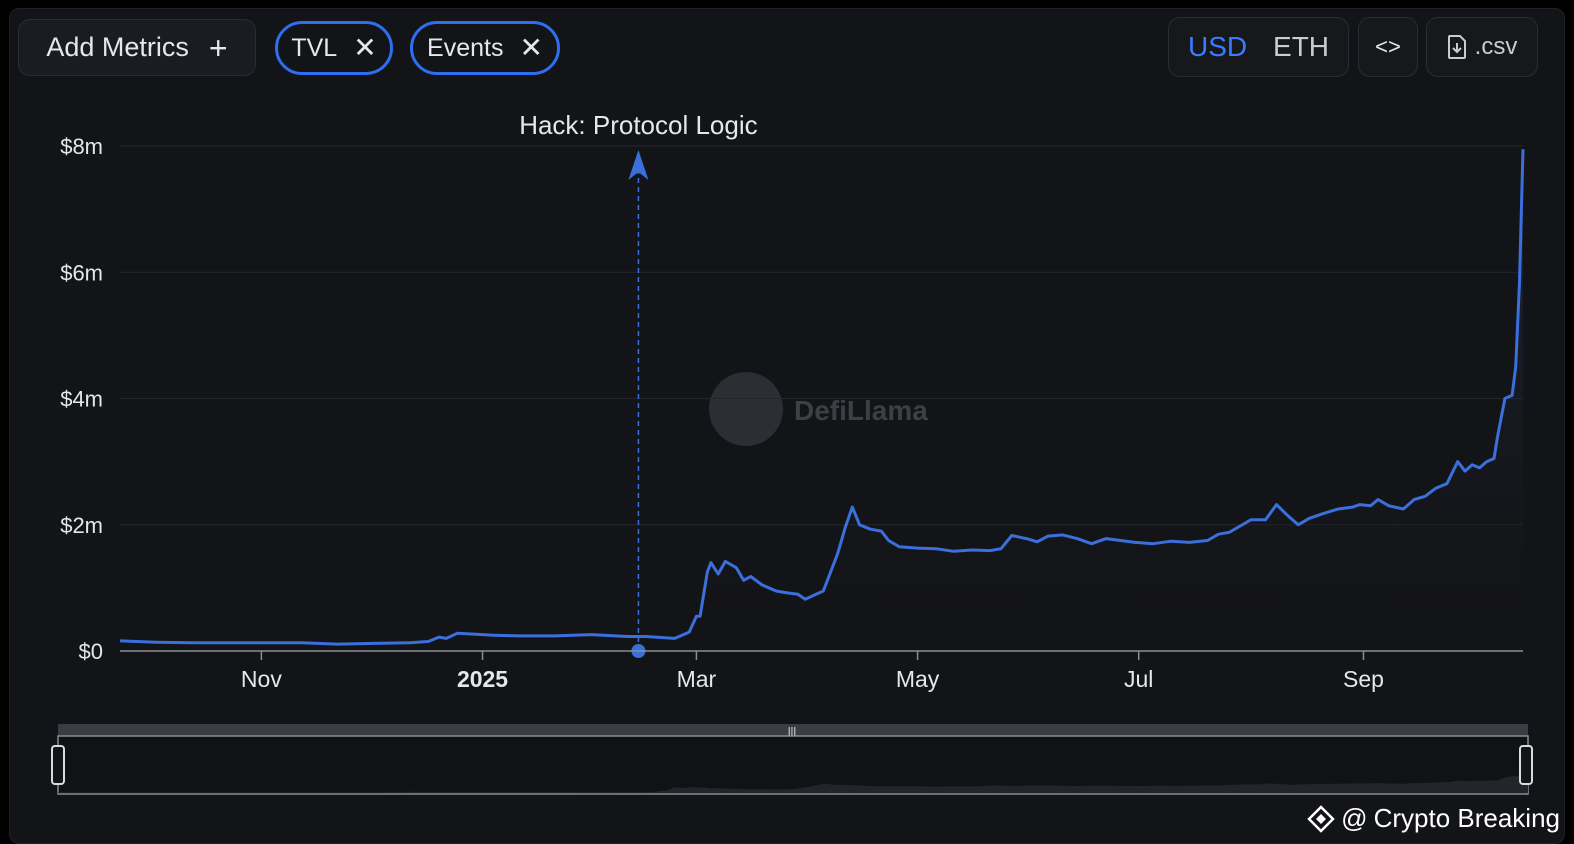 This screenshot has width=1574, height=844. What do you see at coordinates (465, 47) in the screenshot?
I see `events-tag-label: Events` at bounding box center [465, 47].